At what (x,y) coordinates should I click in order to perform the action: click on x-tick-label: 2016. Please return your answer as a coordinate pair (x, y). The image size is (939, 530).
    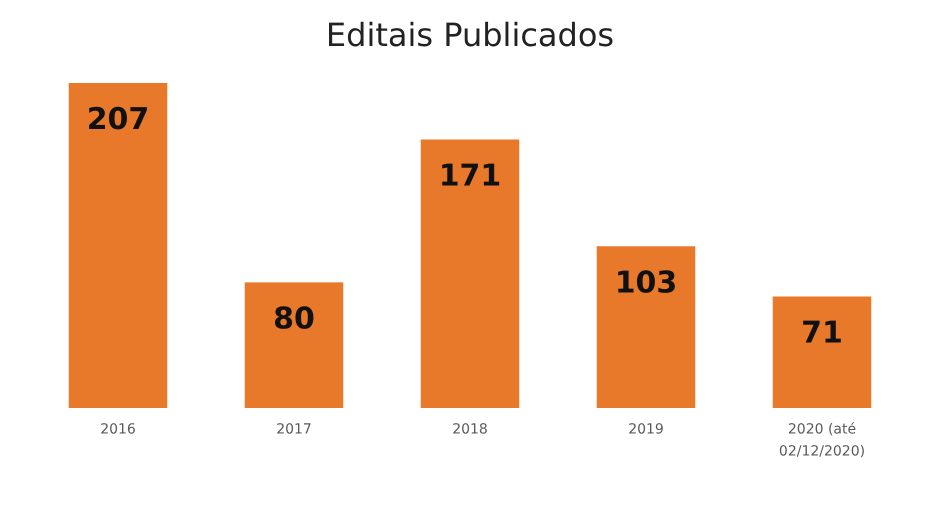
    Looking at the image, I should click on (118, 430).